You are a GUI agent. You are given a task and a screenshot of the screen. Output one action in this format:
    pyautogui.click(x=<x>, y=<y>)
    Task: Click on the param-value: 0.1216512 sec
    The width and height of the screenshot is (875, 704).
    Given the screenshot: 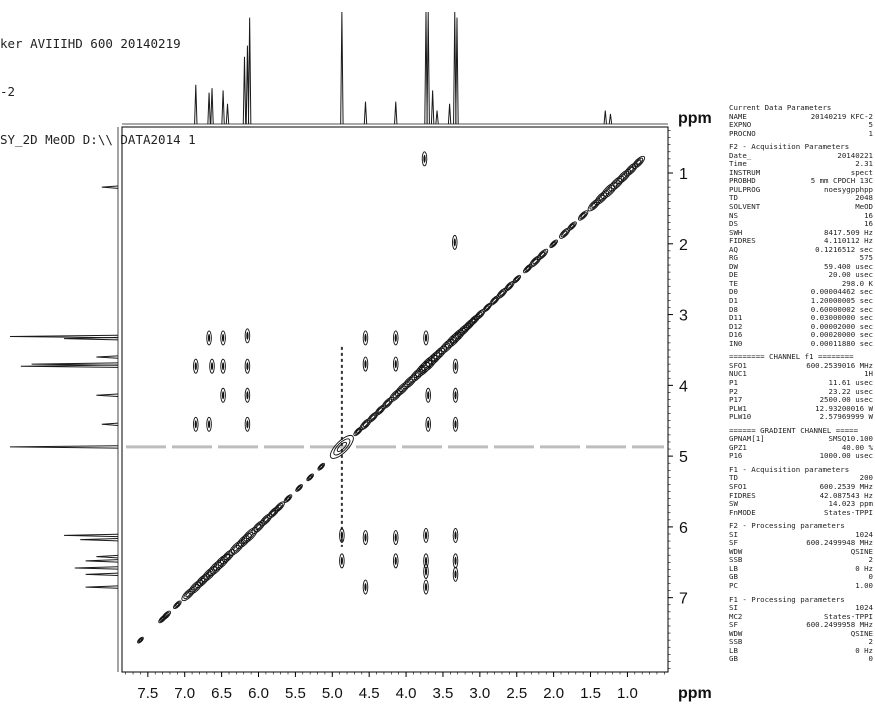 What is the action you would take?
    pyautogui.click(x=844, y=249)
    